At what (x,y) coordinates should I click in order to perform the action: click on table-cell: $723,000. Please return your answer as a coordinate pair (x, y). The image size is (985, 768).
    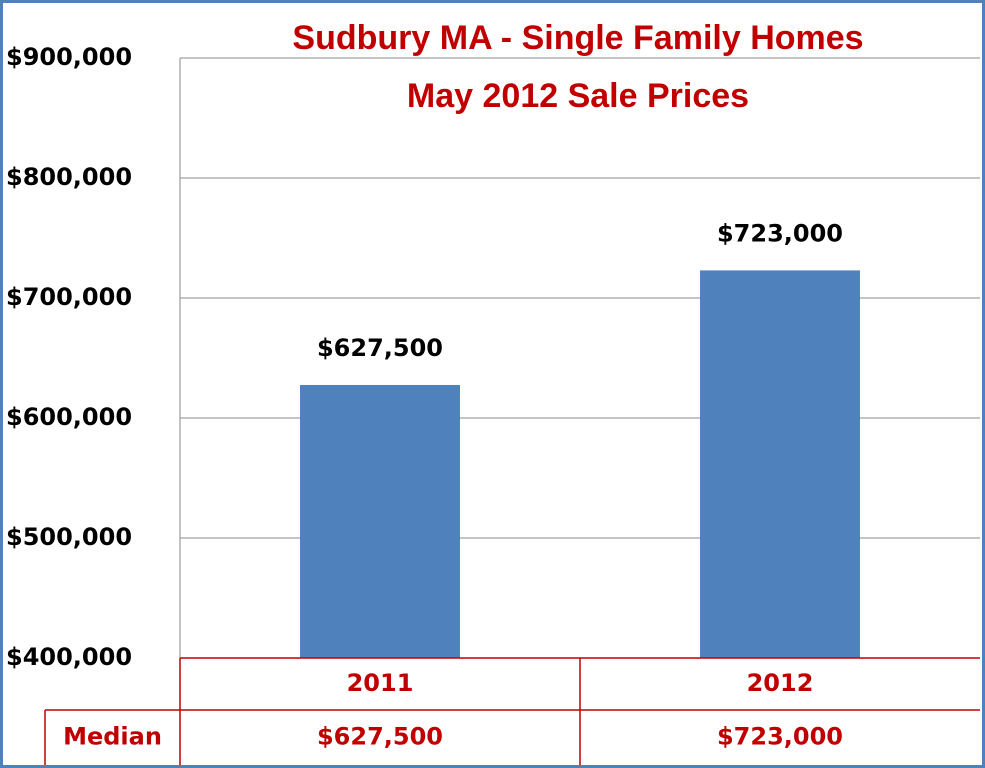
    Looking at the image, I should click on (780, 737).